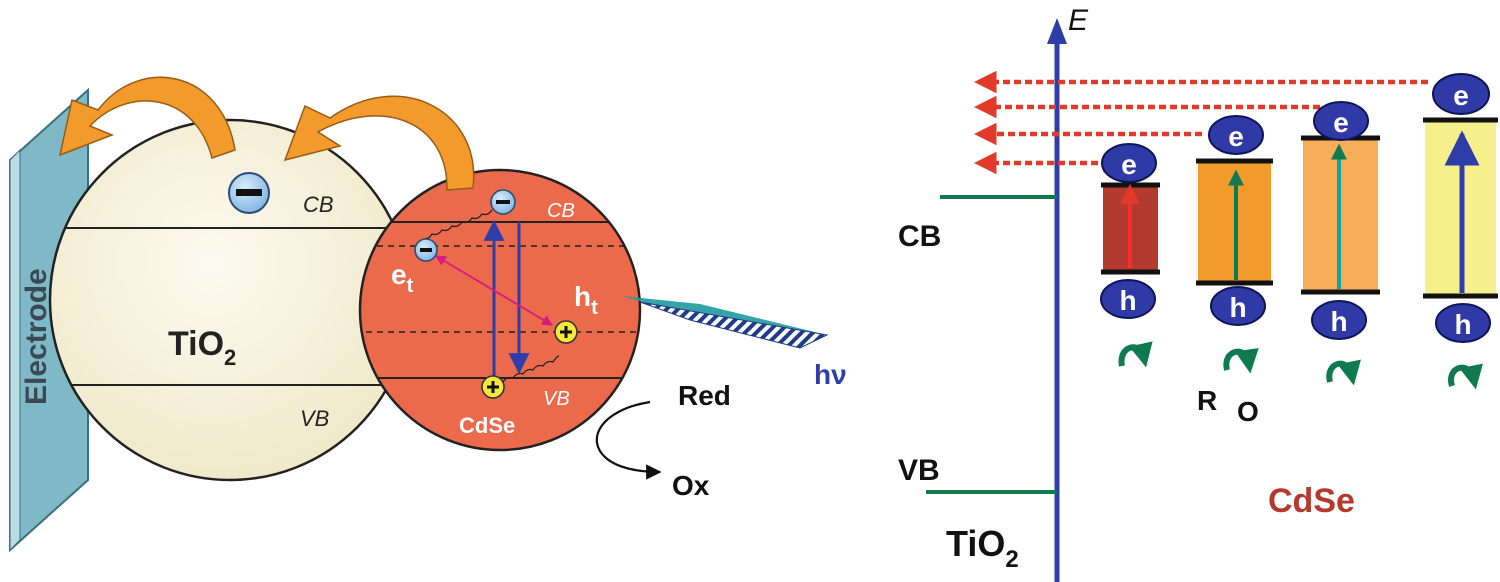 The height and width of the screenshot is (582, 1500). What do you see at coordinates (202, 347) in the screenshot?
I see `tio2-label: TiO2` at bounding box center [202, 347].